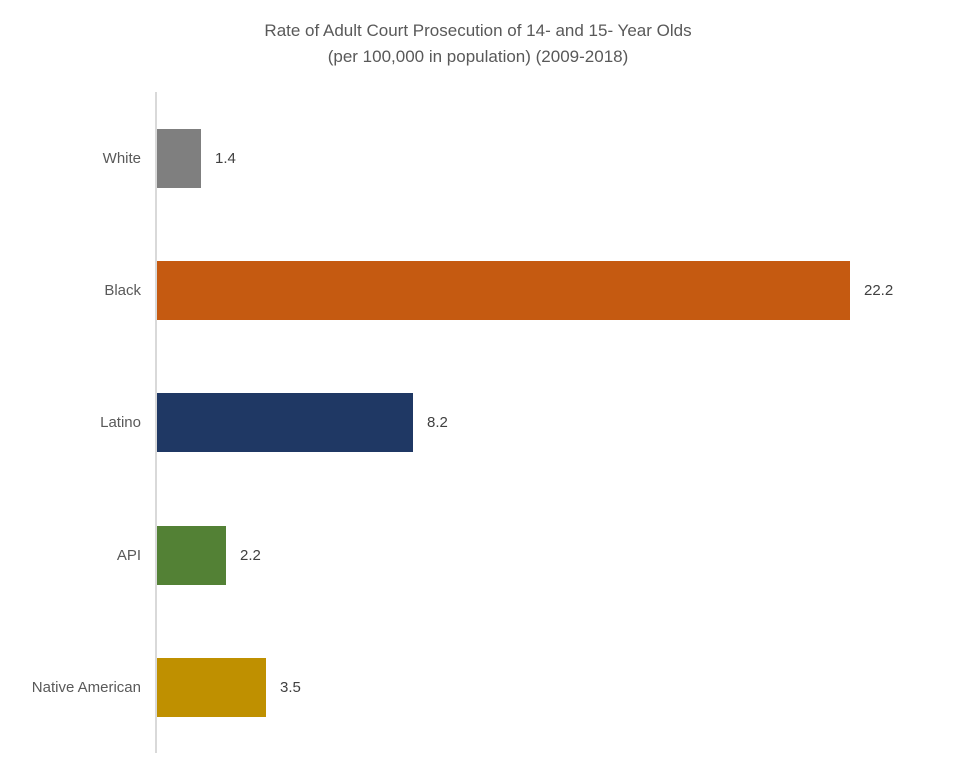  What do you see at coordinates (120, 422) in the screenshot?
I see `category-label-latino: Latino` at bounding box center [120, 422].